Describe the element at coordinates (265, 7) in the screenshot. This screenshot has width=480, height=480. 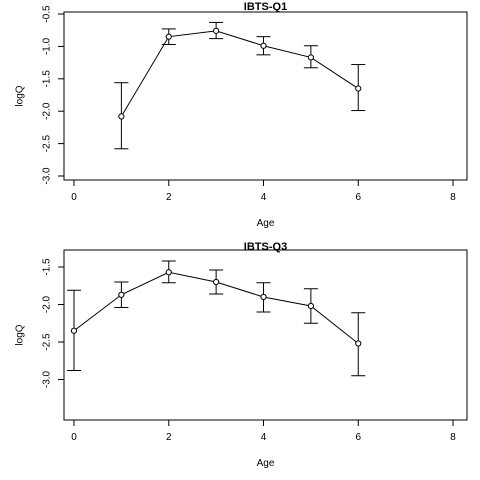
I see `chart-title: IBTS-Q1` at that location.